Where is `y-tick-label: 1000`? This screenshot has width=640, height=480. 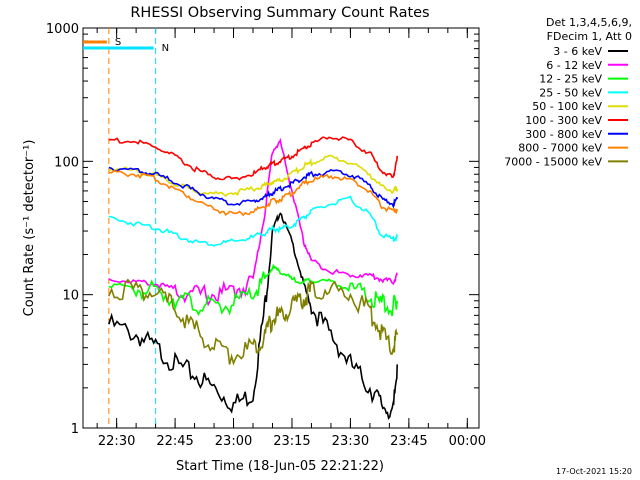 y-tick-label: 1000 is located at coordinates (62, 29).